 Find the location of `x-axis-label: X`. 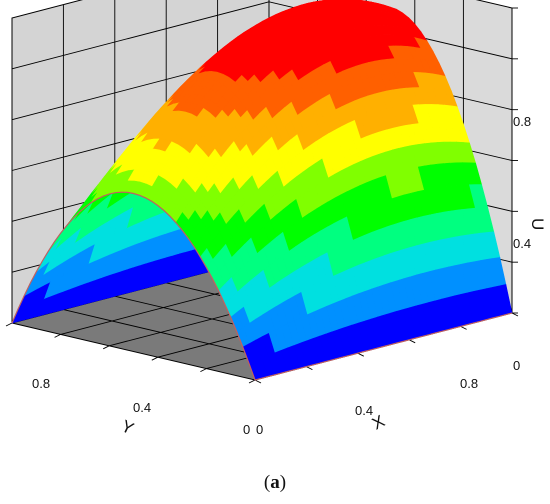

x-axis-label: X is located at coordinates (378, 422).